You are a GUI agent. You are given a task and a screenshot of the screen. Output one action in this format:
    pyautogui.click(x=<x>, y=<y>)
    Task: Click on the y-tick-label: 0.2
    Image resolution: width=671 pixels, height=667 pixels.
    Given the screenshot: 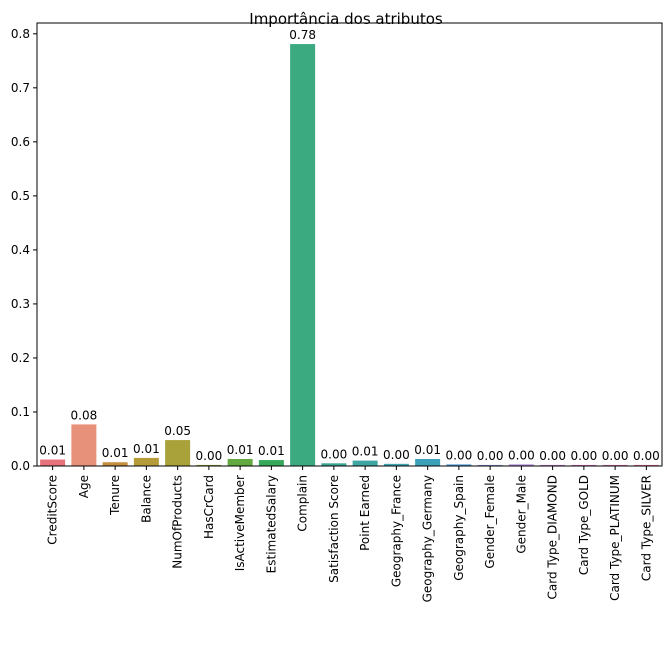 What is the action you would take?
    pyautogui.click(x=20, y=358)
    